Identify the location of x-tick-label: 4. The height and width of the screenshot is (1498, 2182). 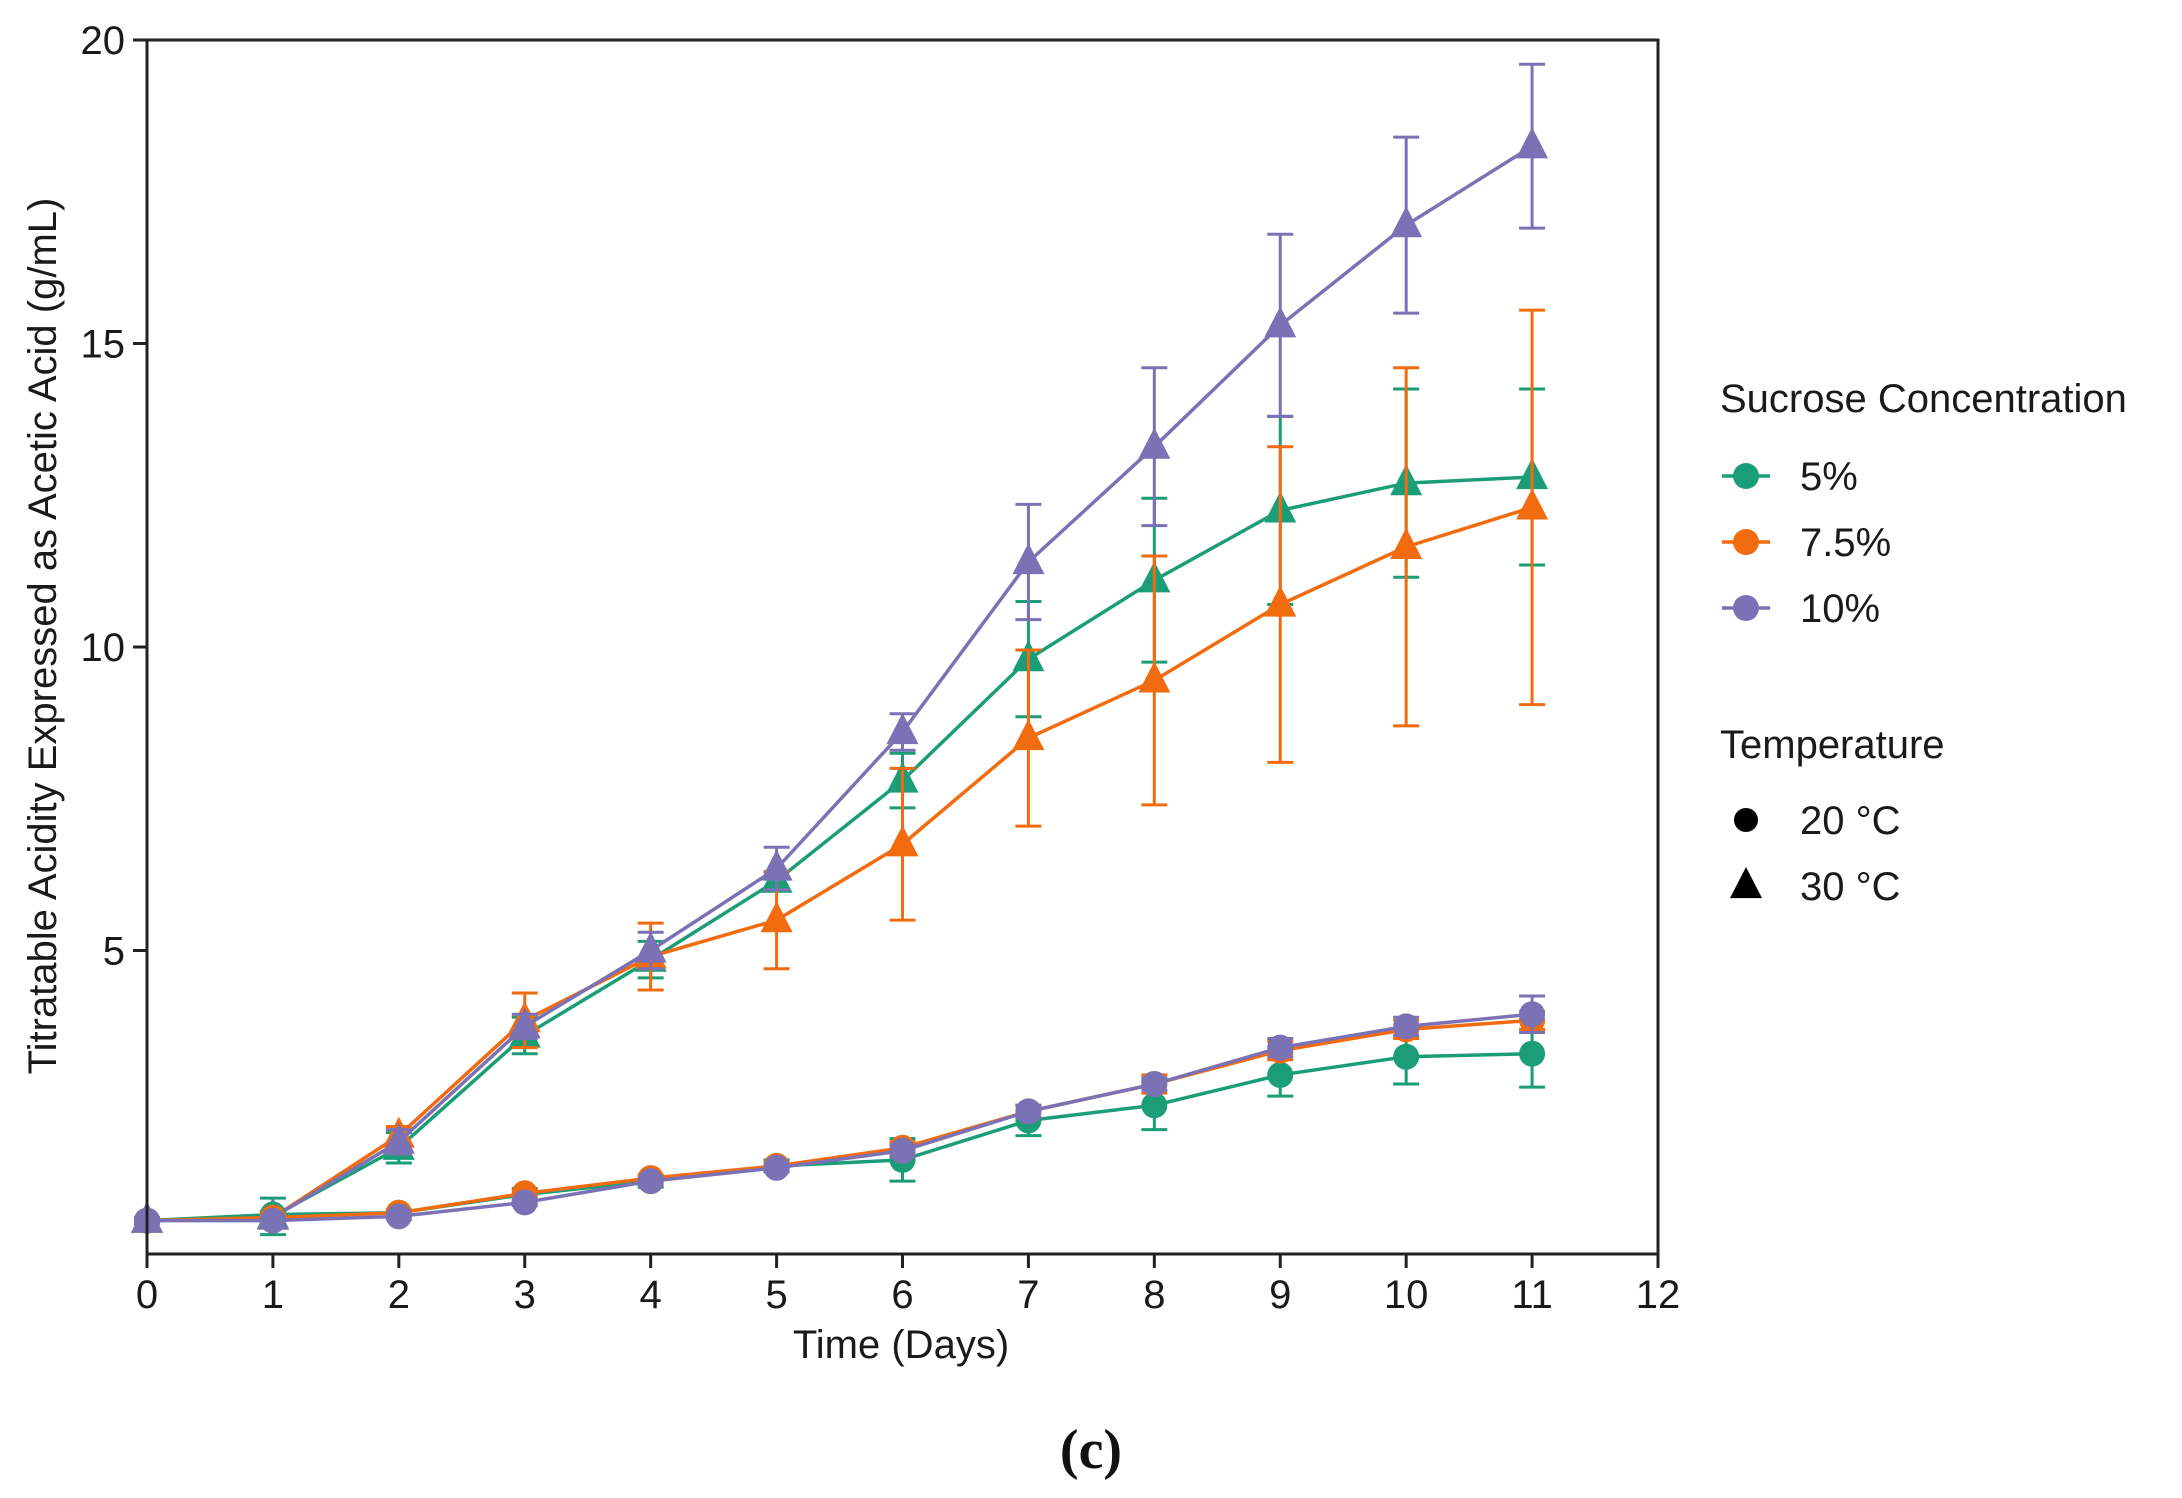
(651, 1295).